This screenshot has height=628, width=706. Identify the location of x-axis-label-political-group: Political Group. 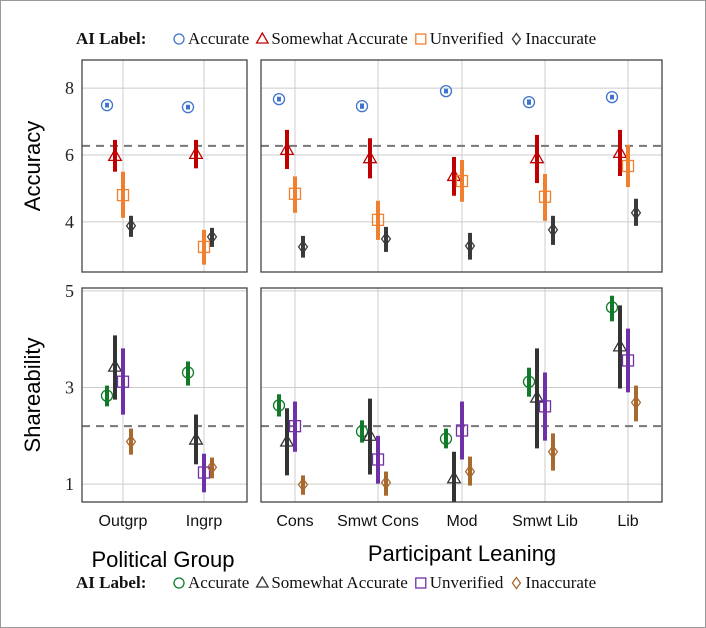
(162, 559).